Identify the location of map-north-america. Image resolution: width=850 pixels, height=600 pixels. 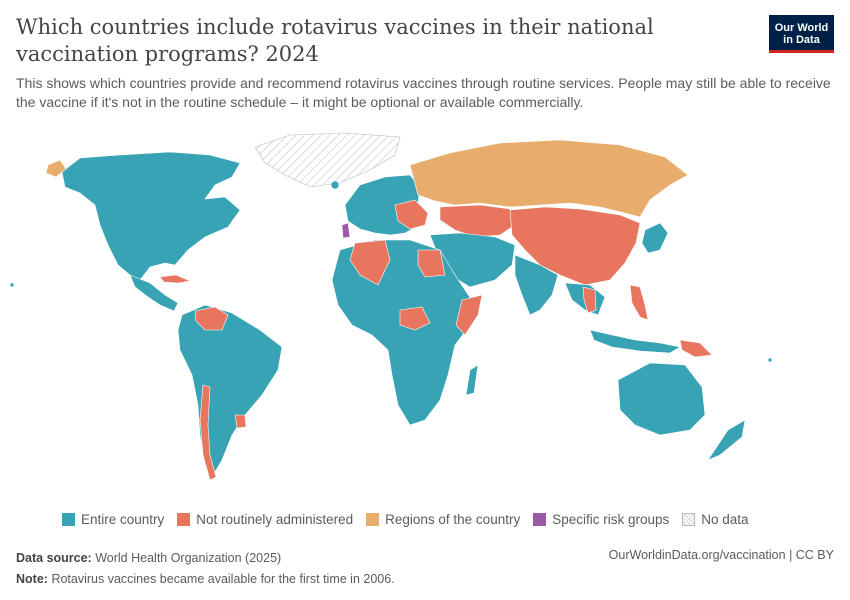
(151, 216).